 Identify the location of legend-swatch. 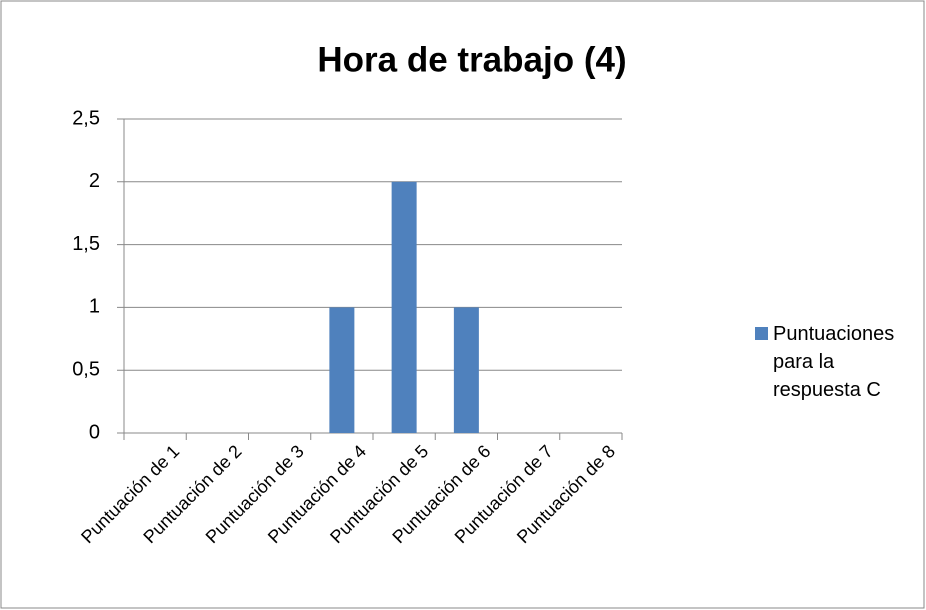
(761, 333).